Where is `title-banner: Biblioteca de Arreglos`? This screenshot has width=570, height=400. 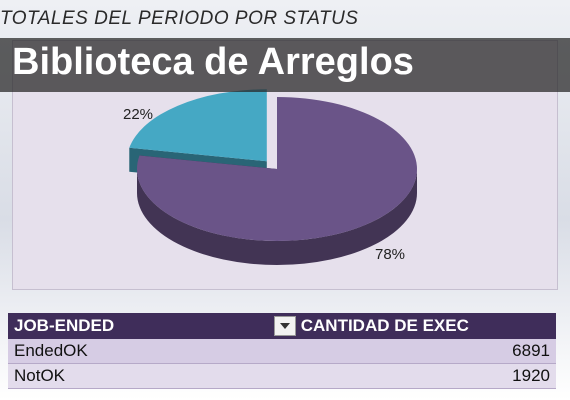 title-banner: Biblioteca de Arreglos is located at coordinates (285, 65).